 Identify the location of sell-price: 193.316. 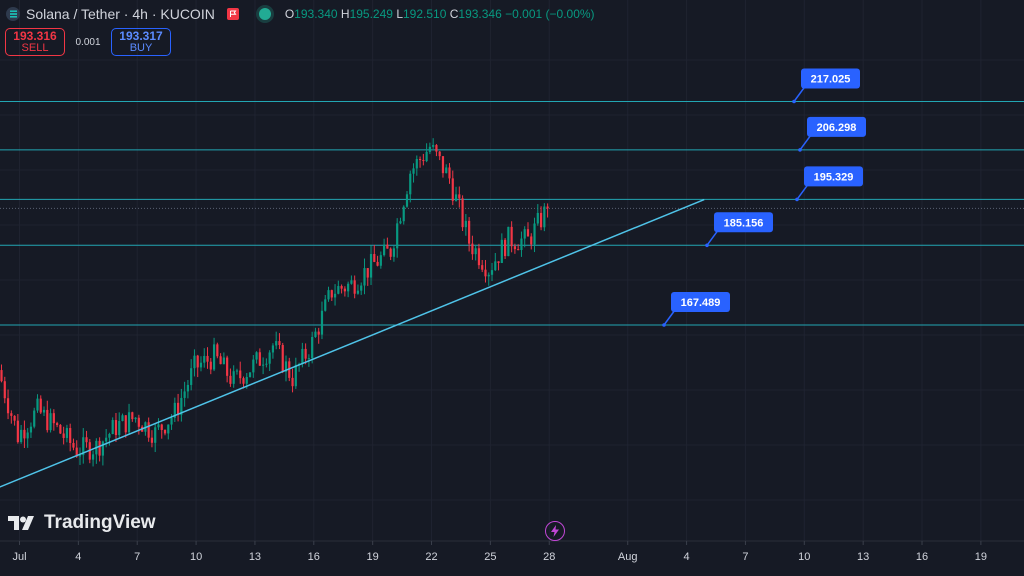
(35, 36).